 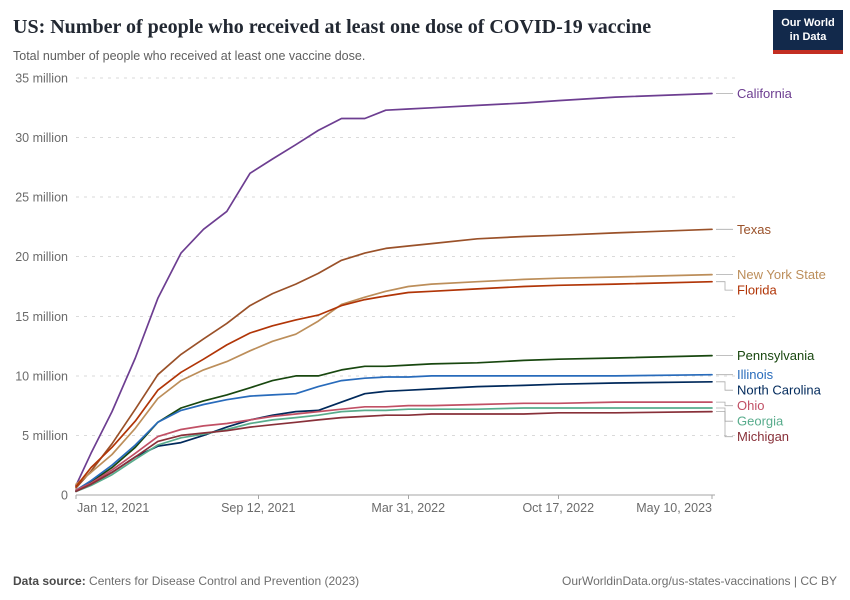 I want to click on owid-logo-line2: in Data, so click(x=808, y=37).